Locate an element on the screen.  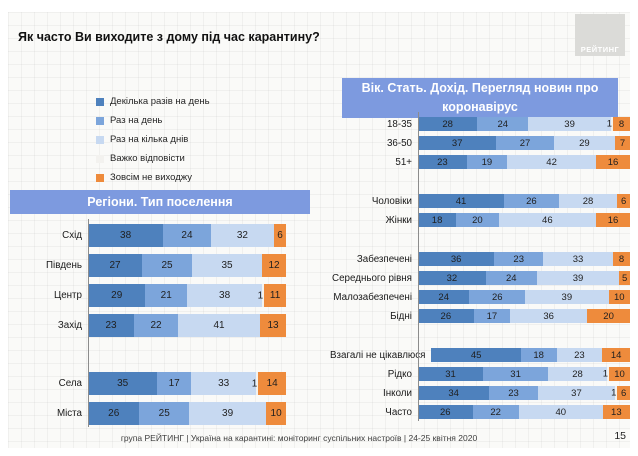
bar-segment-several-times-a-day: 24 is located at coordinates (444, 297).